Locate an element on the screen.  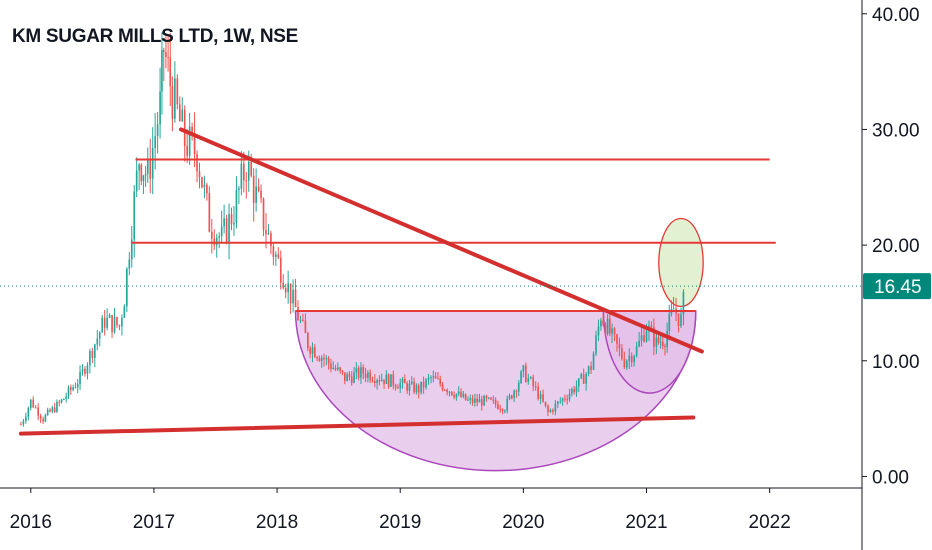
chart-title: KM SUGAR MILLS LTD, 1W, NSE is located at coordinates (155, 36).